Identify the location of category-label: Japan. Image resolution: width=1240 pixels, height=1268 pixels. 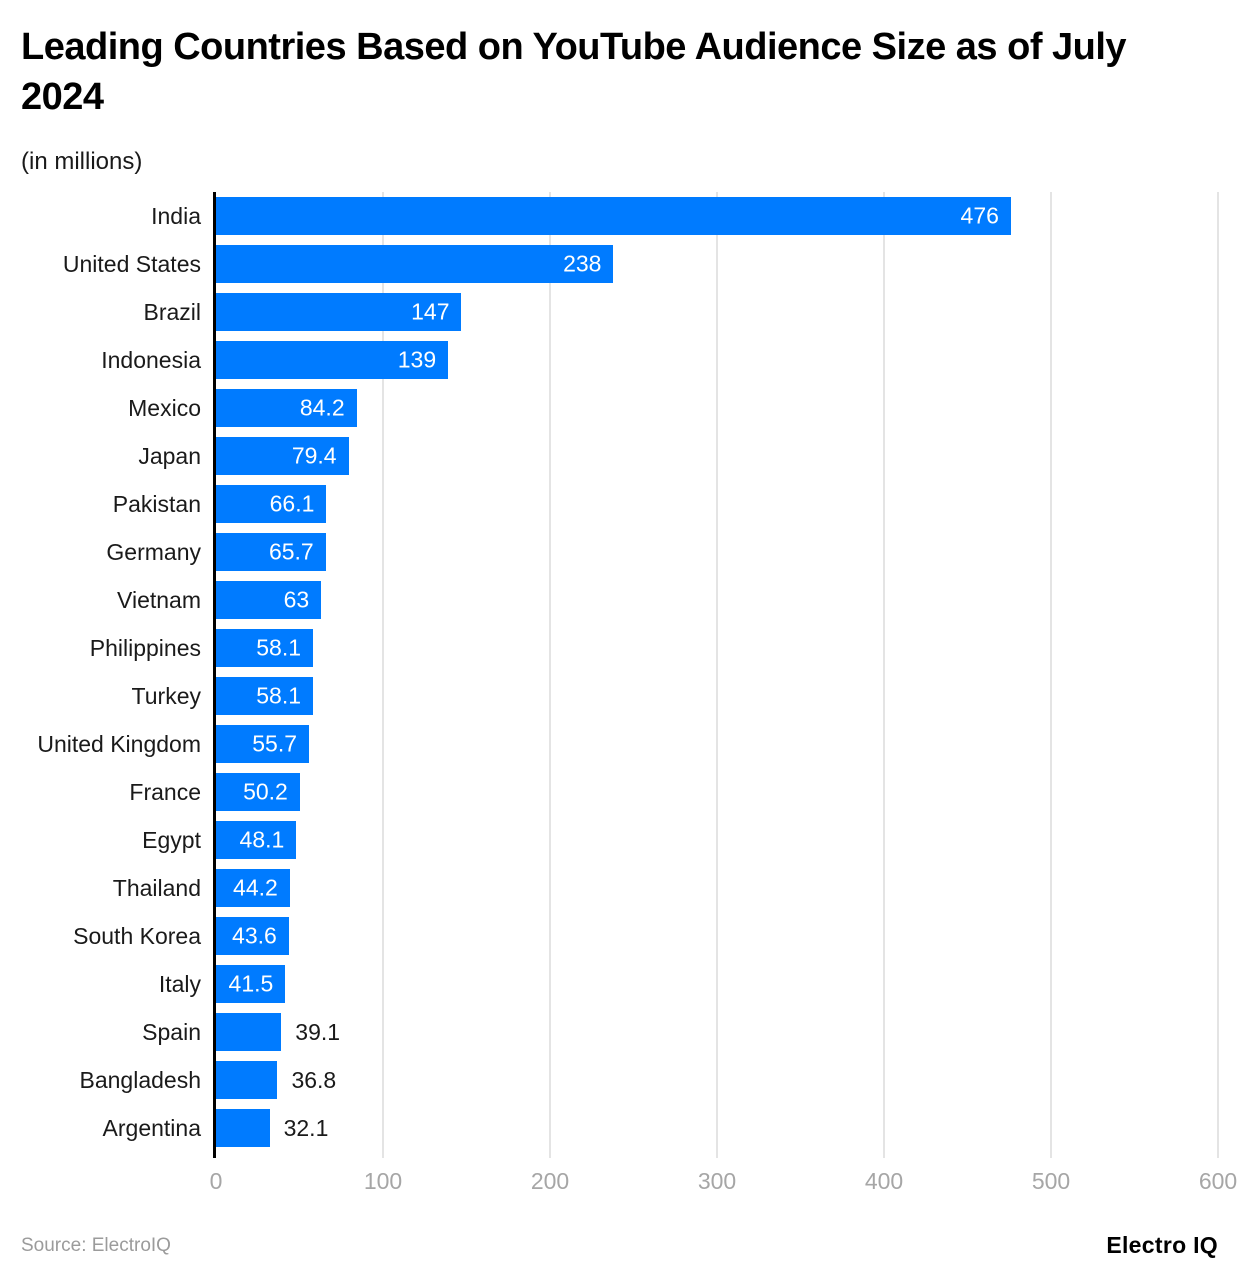
(169, 455).